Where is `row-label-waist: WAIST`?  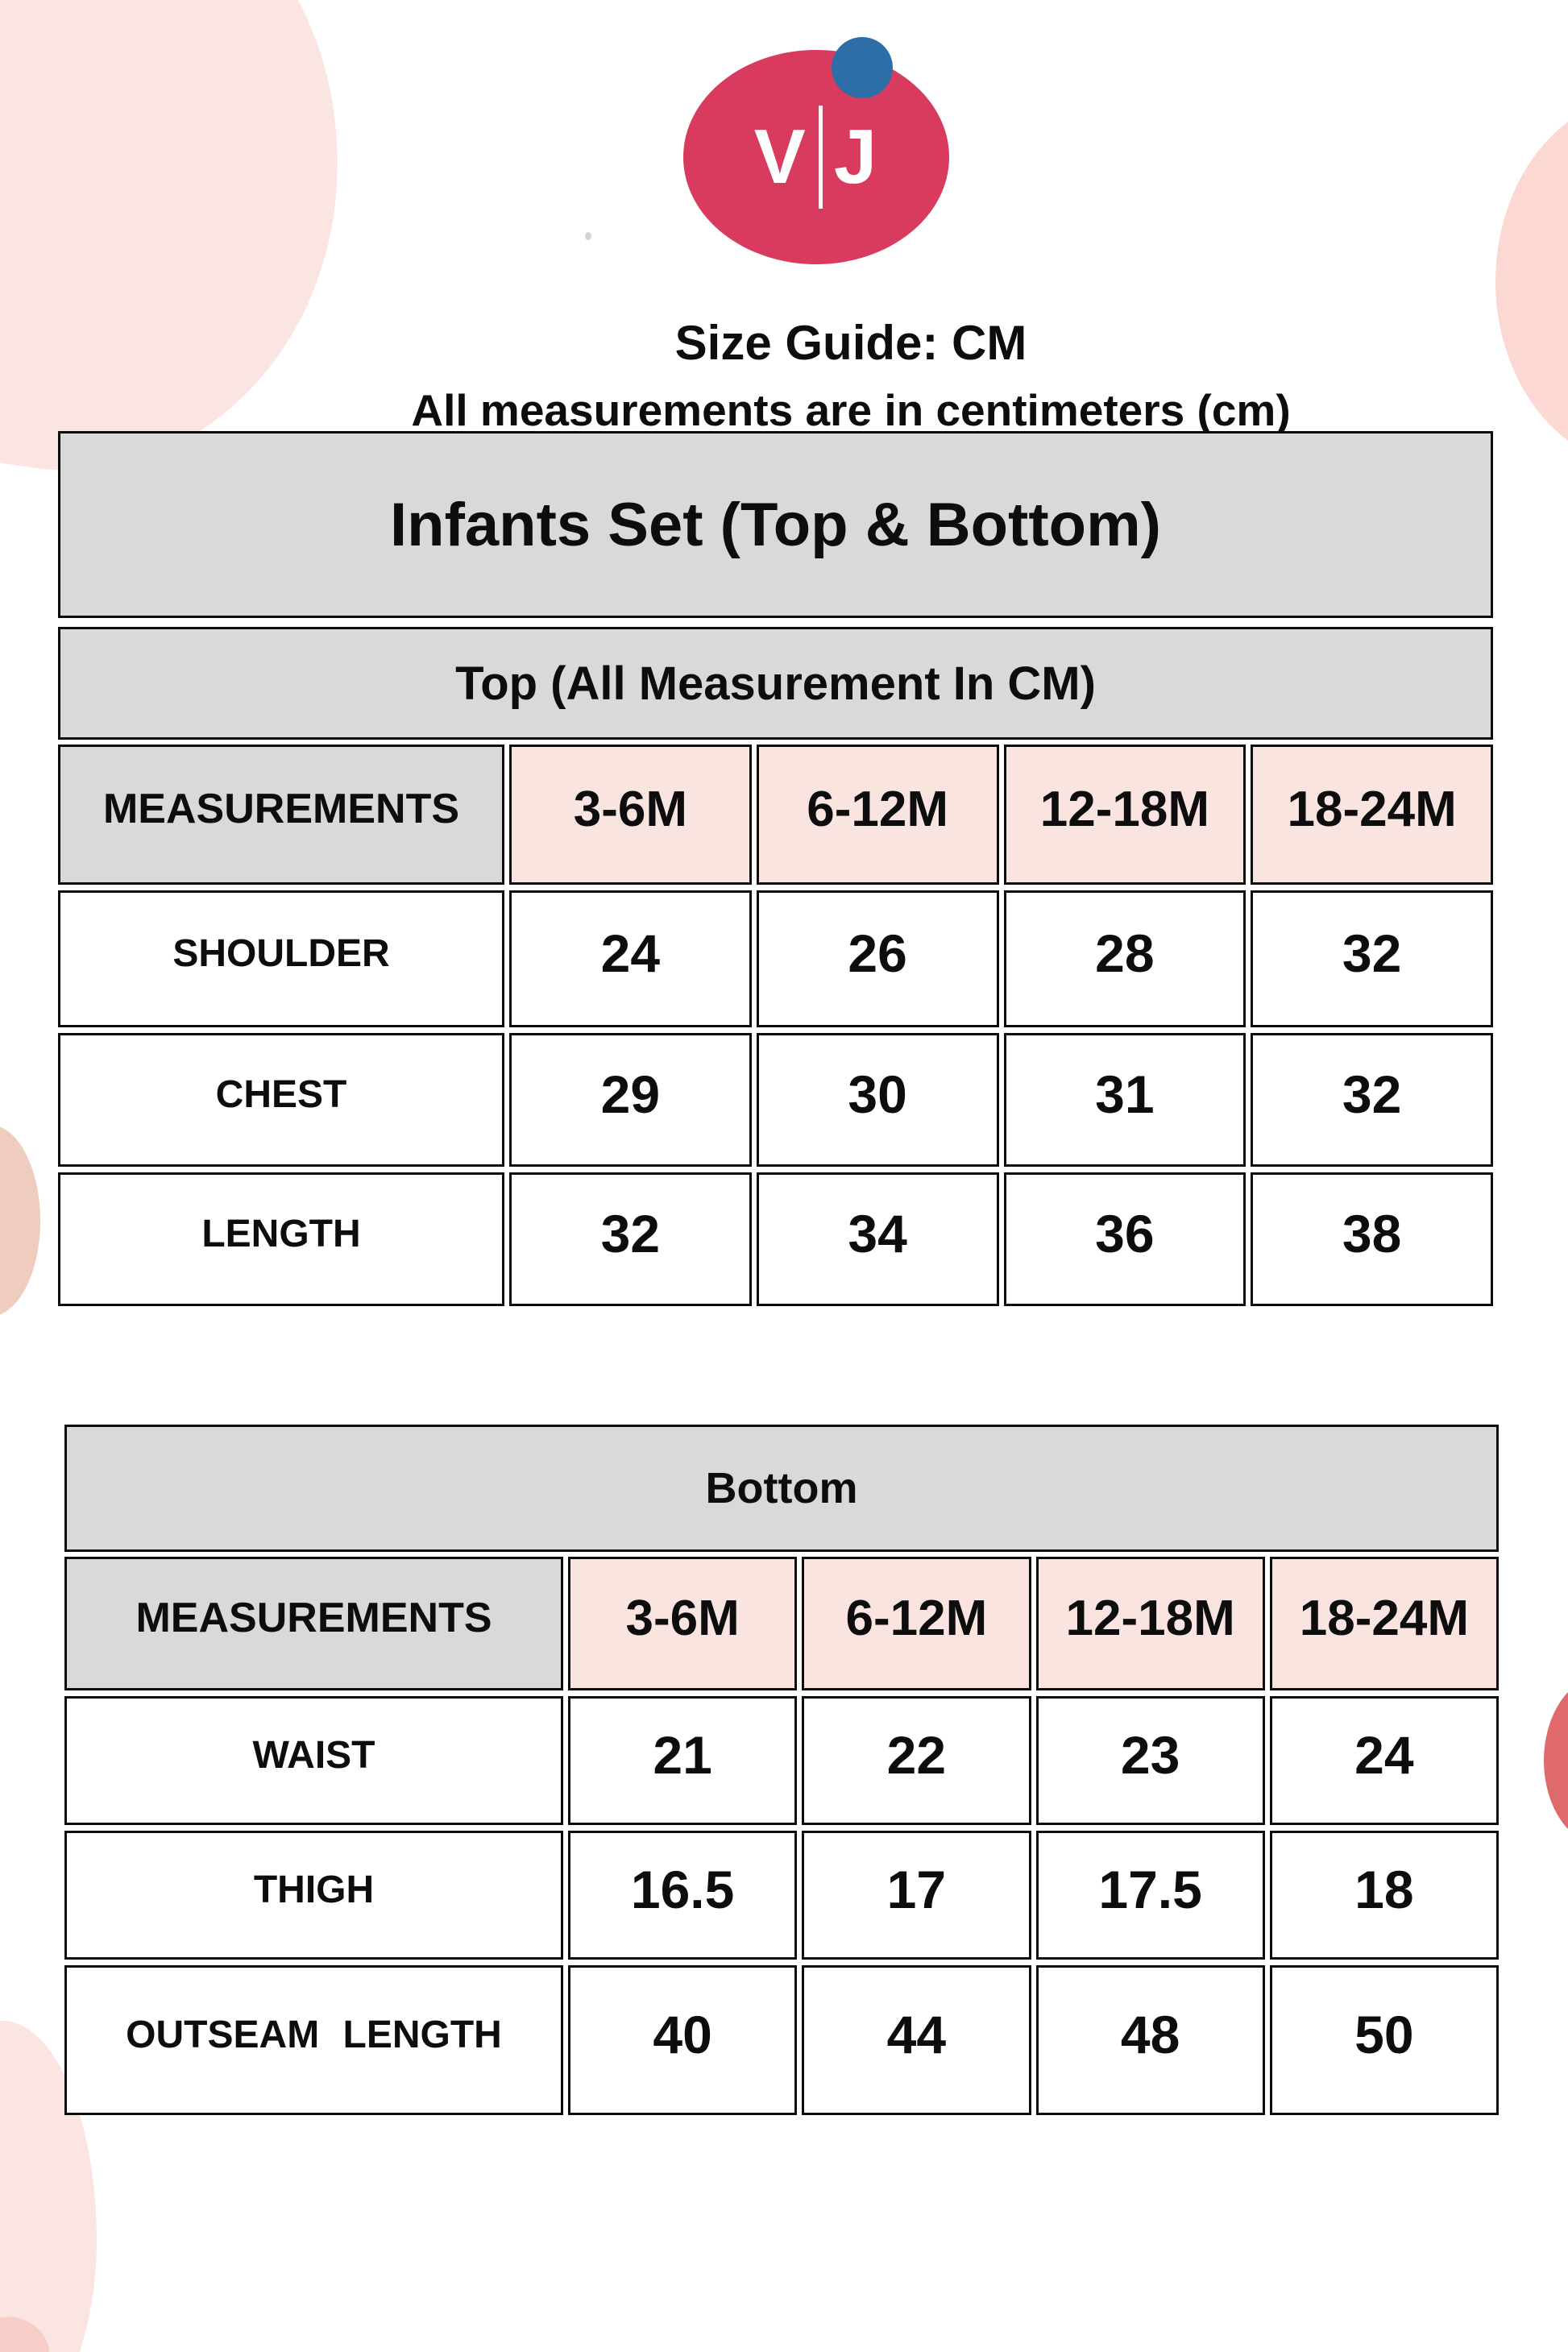
row-label-waist: WAIST is located at coordinates (313, 1760).